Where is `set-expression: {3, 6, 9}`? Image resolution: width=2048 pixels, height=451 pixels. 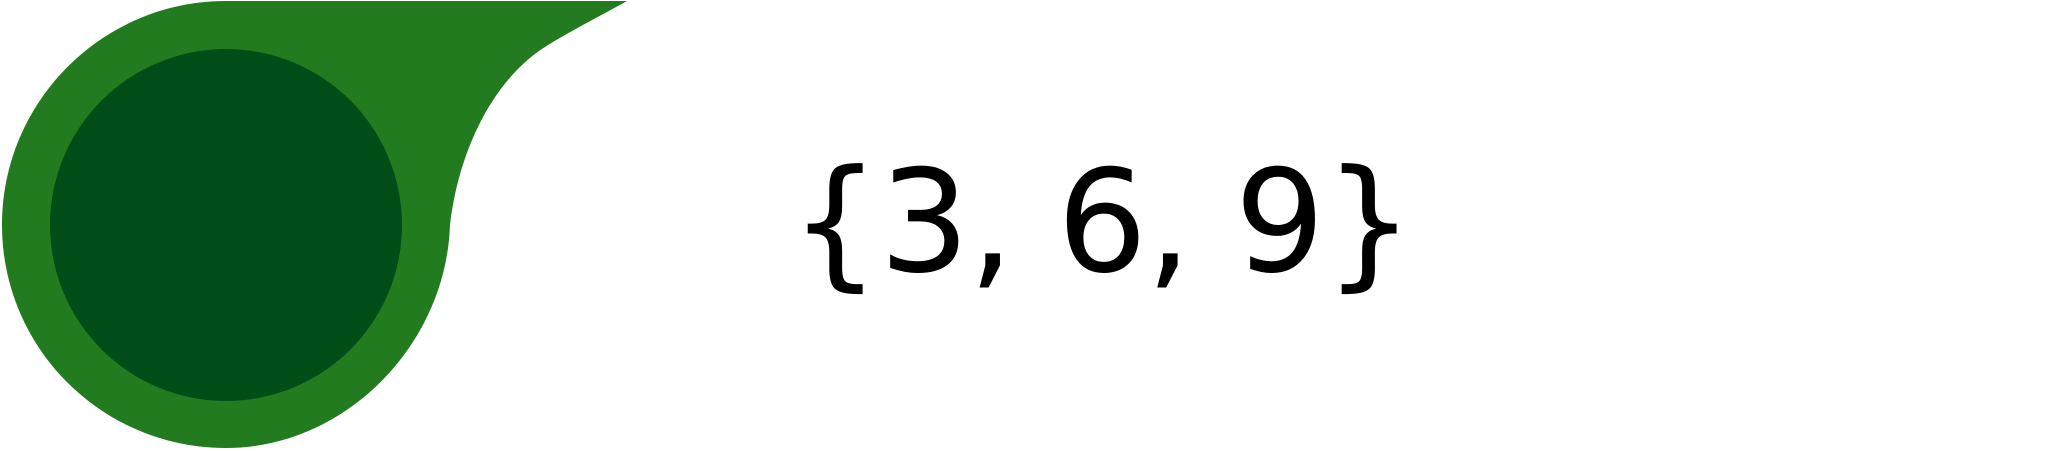
set-expression: {3, 6, 9} is located at coordinates (1102, 222).